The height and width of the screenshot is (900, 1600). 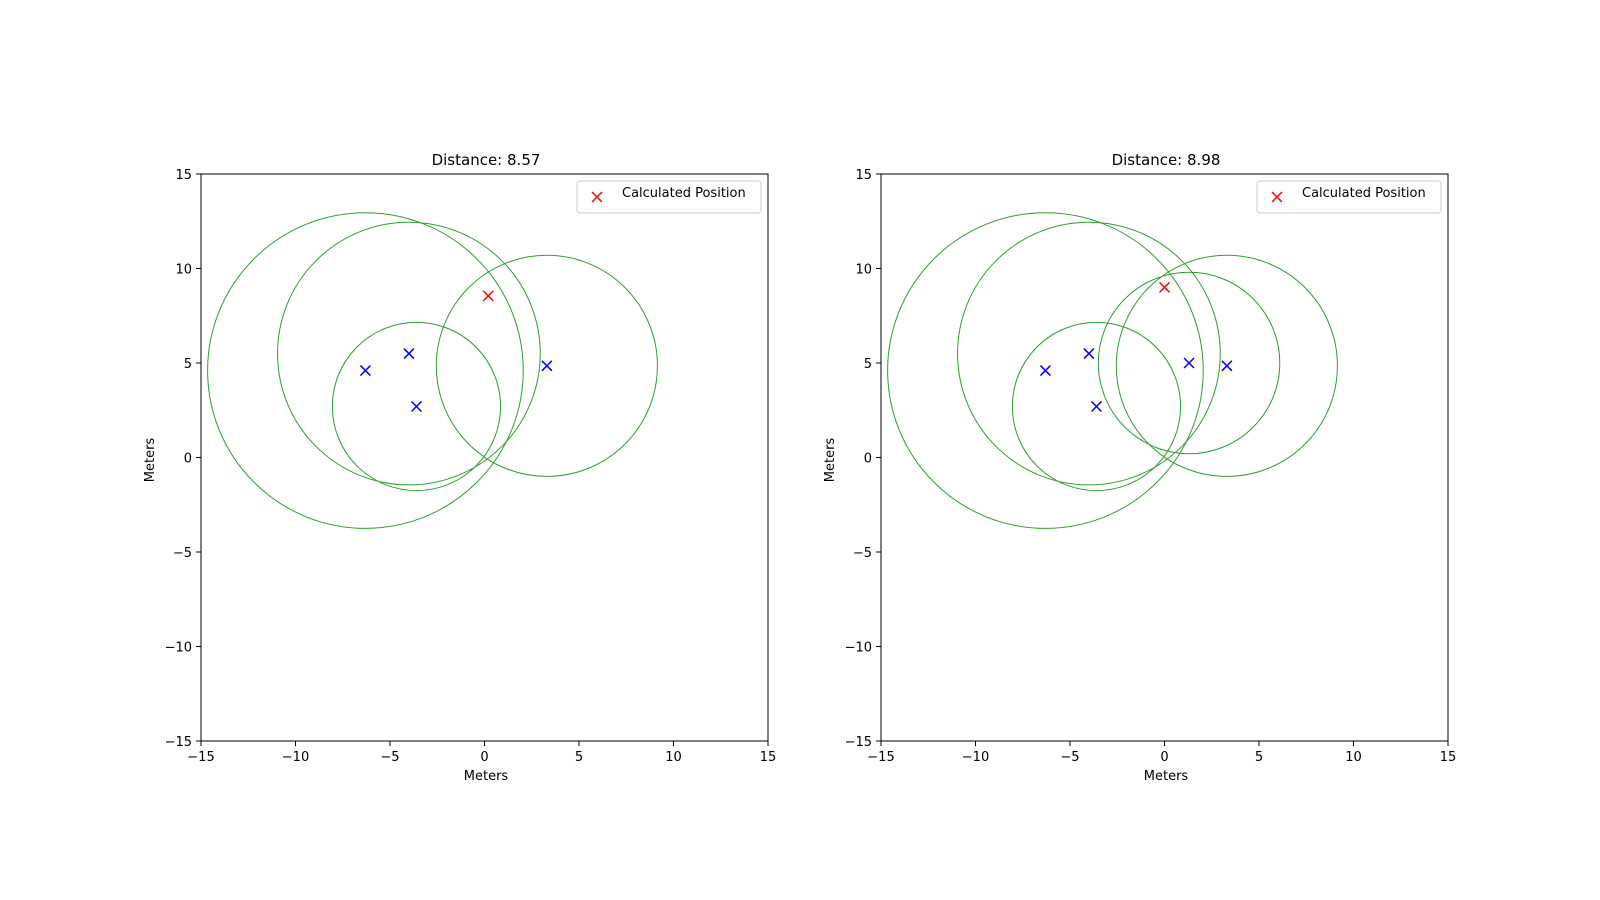 I want to click on left-plot-xtick-label-4: 5, so click(x=579, y=757).